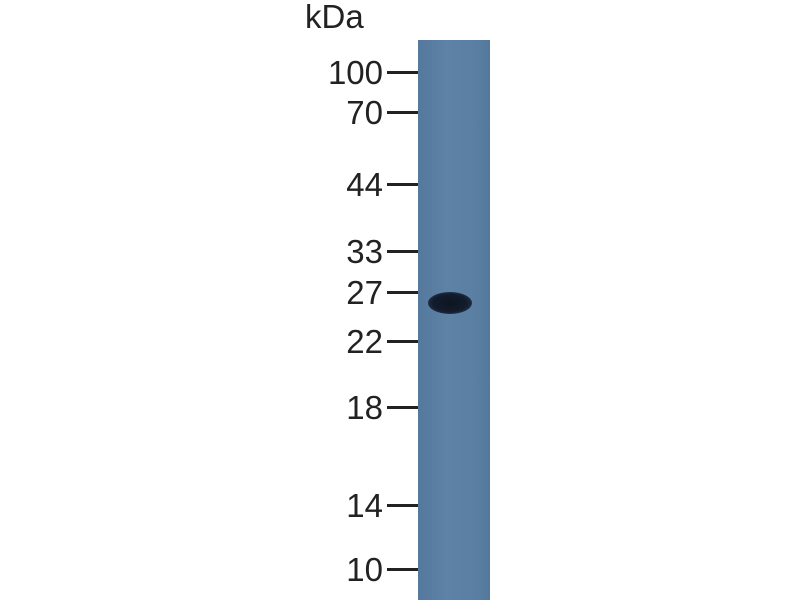  What do you see at coordinates (364, 292) in the screenshot?
I see `marker-label: 27` at bounding box center [364, 292].